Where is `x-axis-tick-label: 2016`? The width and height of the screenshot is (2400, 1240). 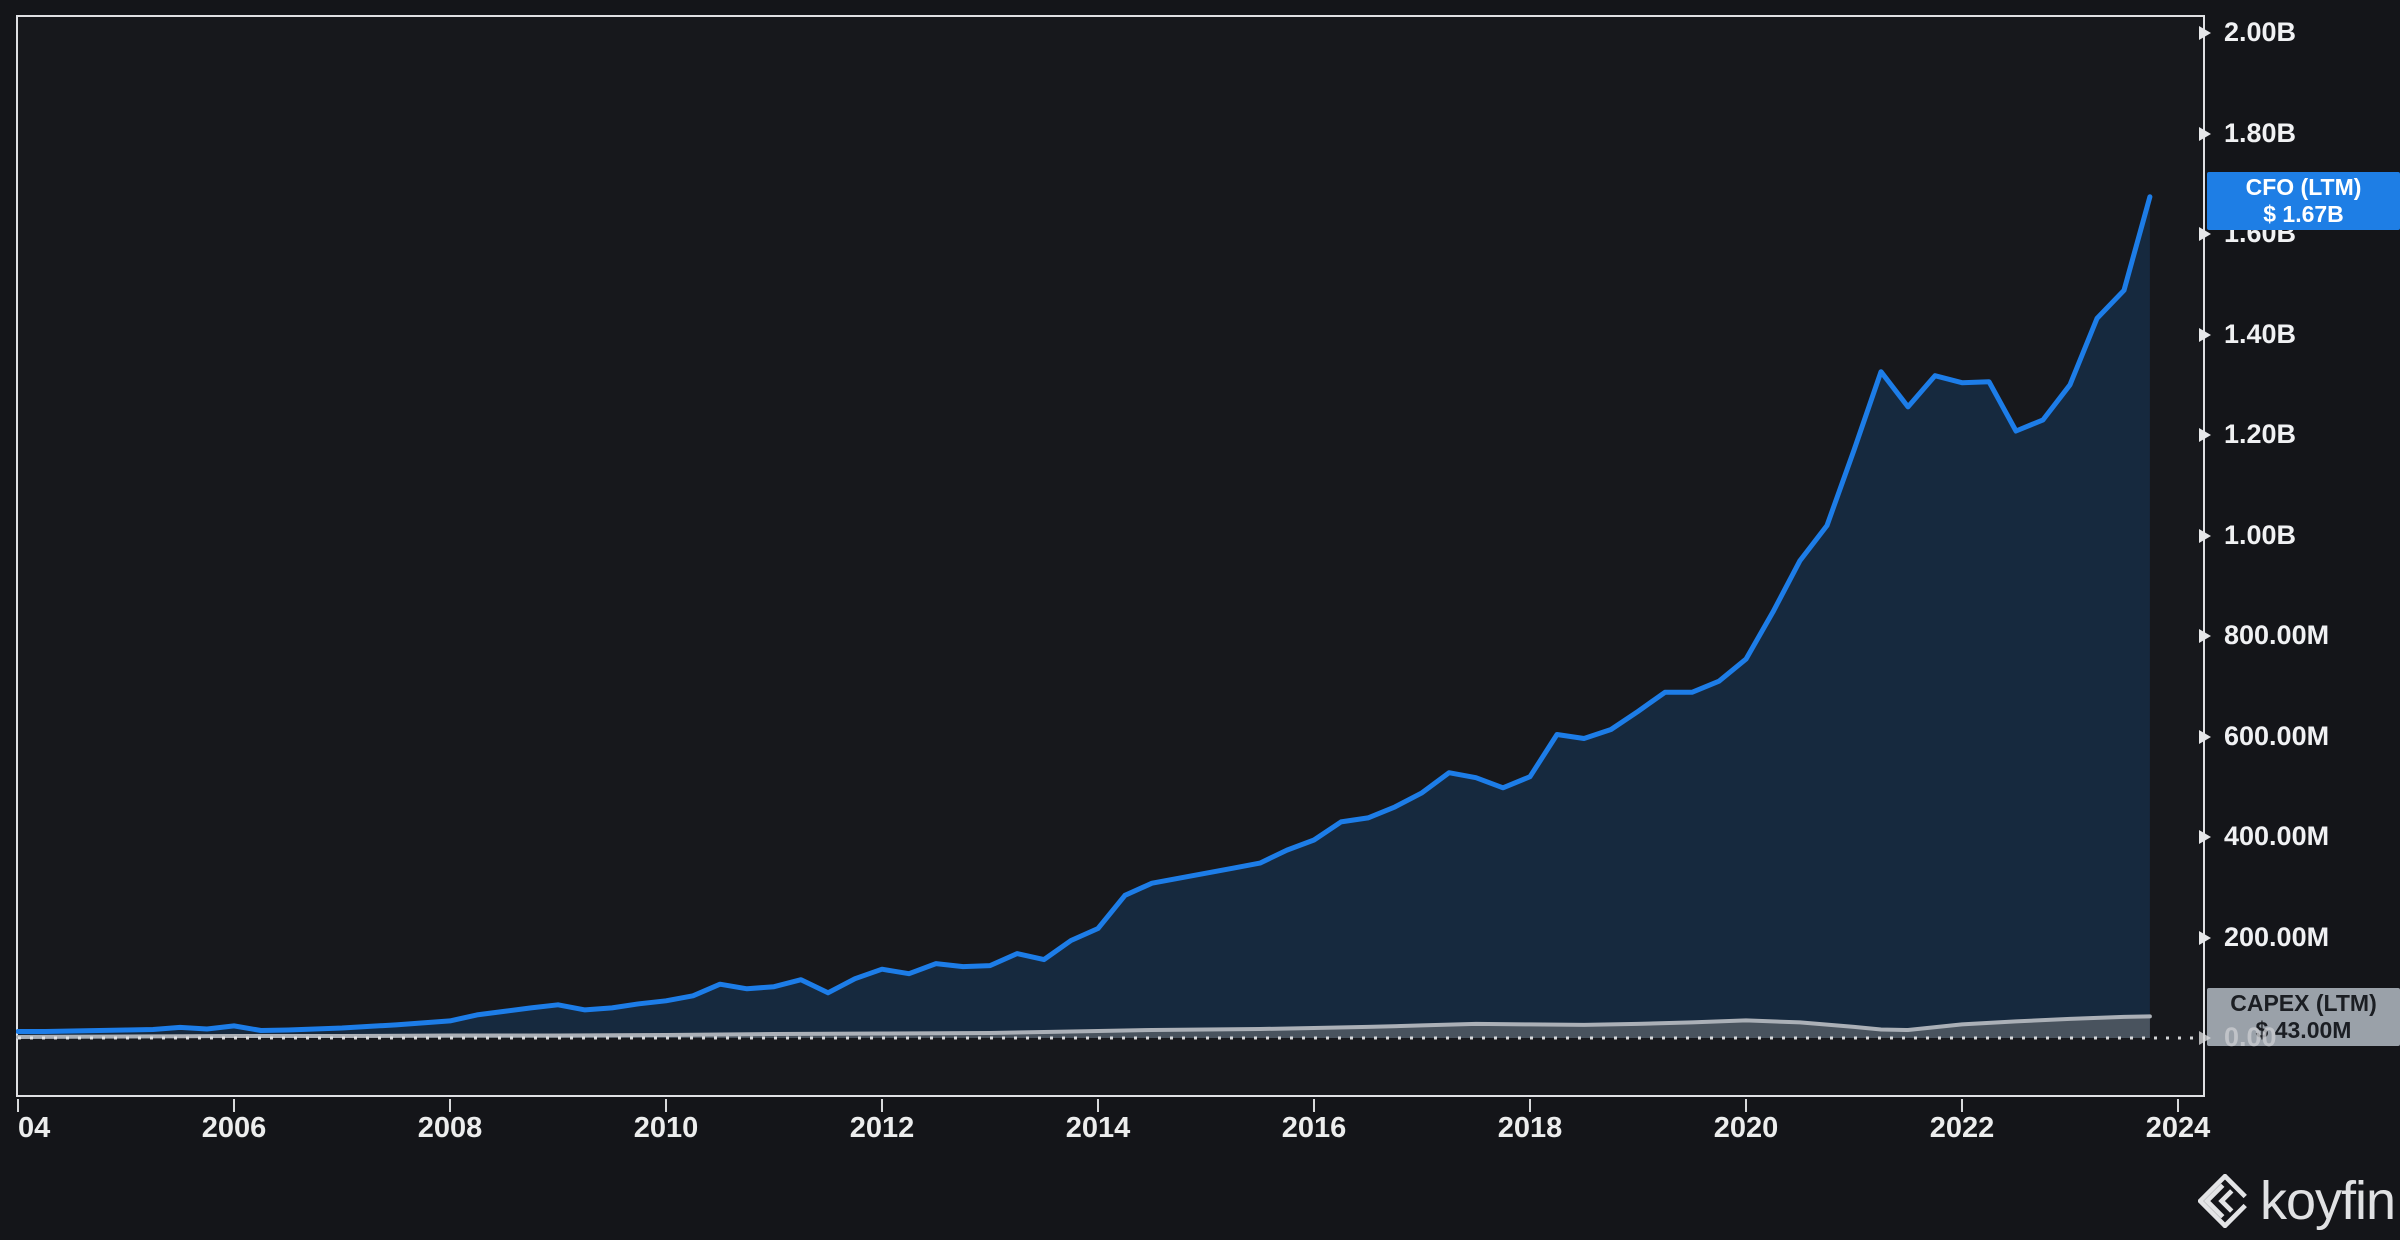 x-axis-tick-label: 2016 is located at coordinates (1314, 1128).